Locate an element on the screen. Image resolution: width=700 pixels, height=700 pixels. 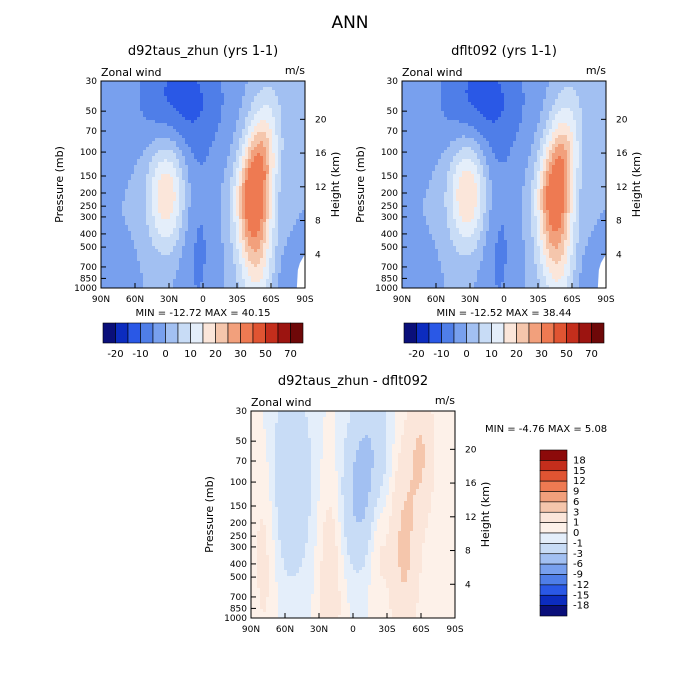
y-tick-label: 150 is located at coordinates (238, 507).